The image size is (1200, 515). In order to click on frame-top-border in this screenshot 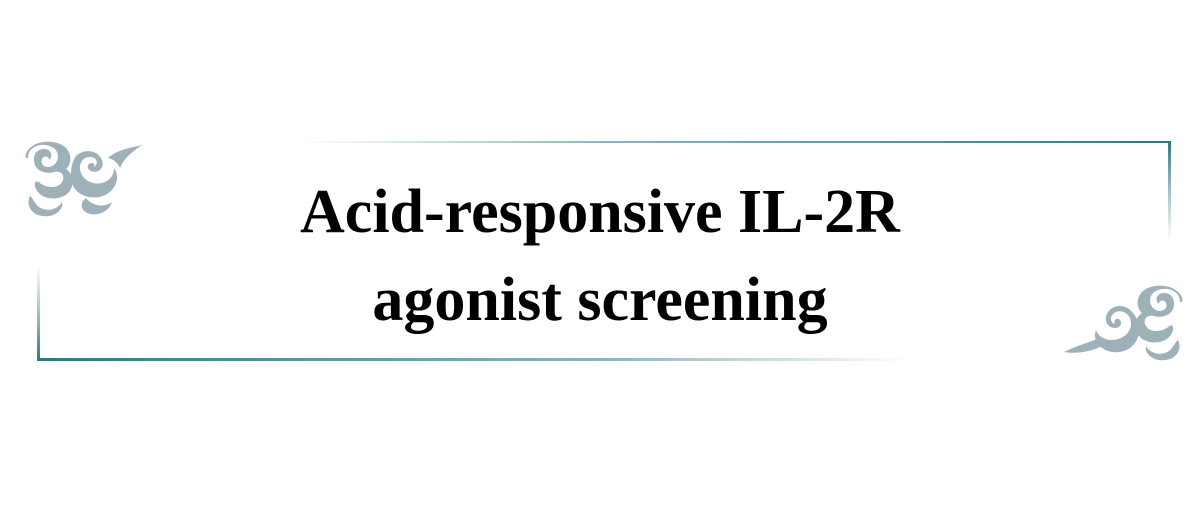, I will do `click(735, 142)`.